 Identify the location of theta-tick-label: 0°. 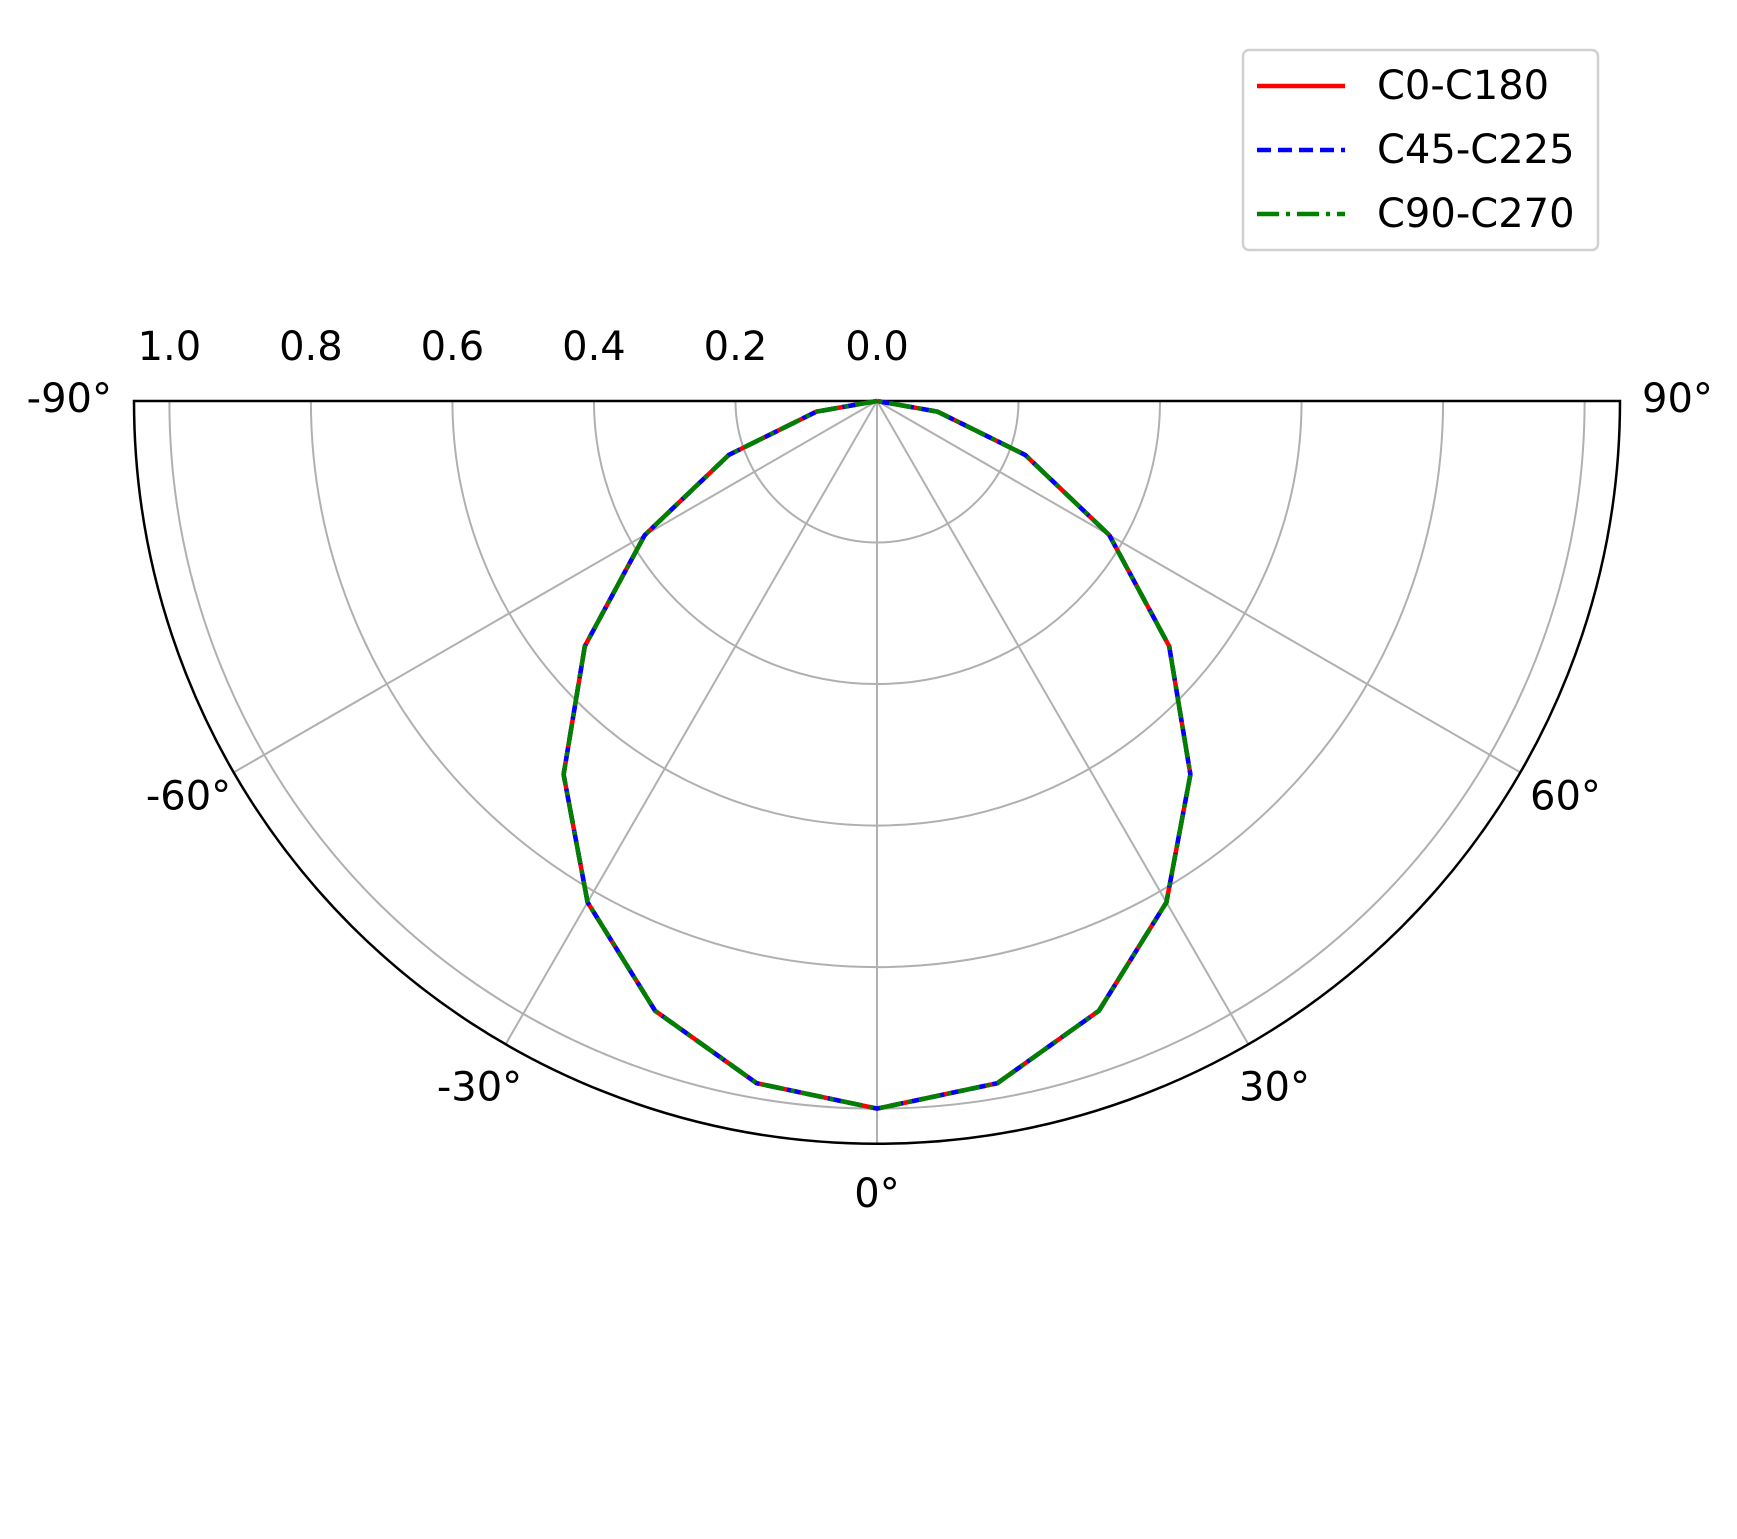
(876, 1194).